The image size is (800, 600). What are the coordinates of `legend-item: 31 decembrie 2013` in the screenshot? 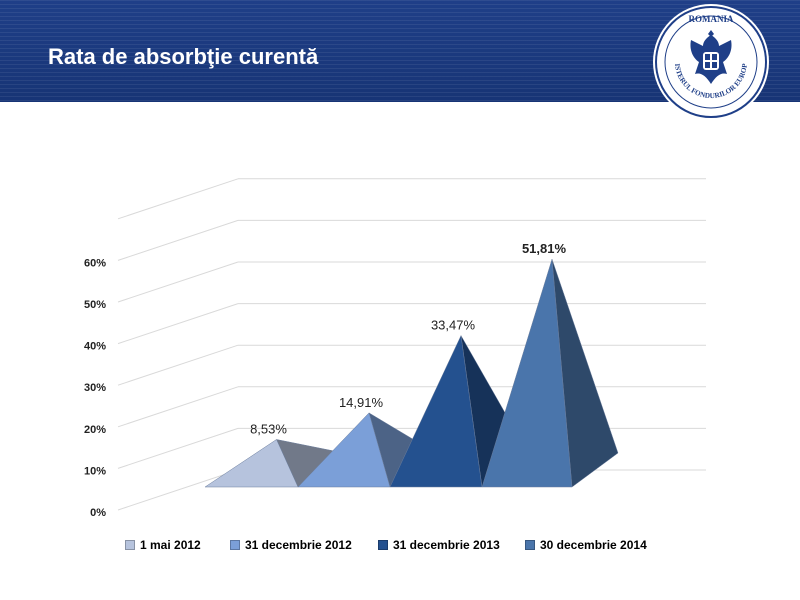 It's located at (439, 545).